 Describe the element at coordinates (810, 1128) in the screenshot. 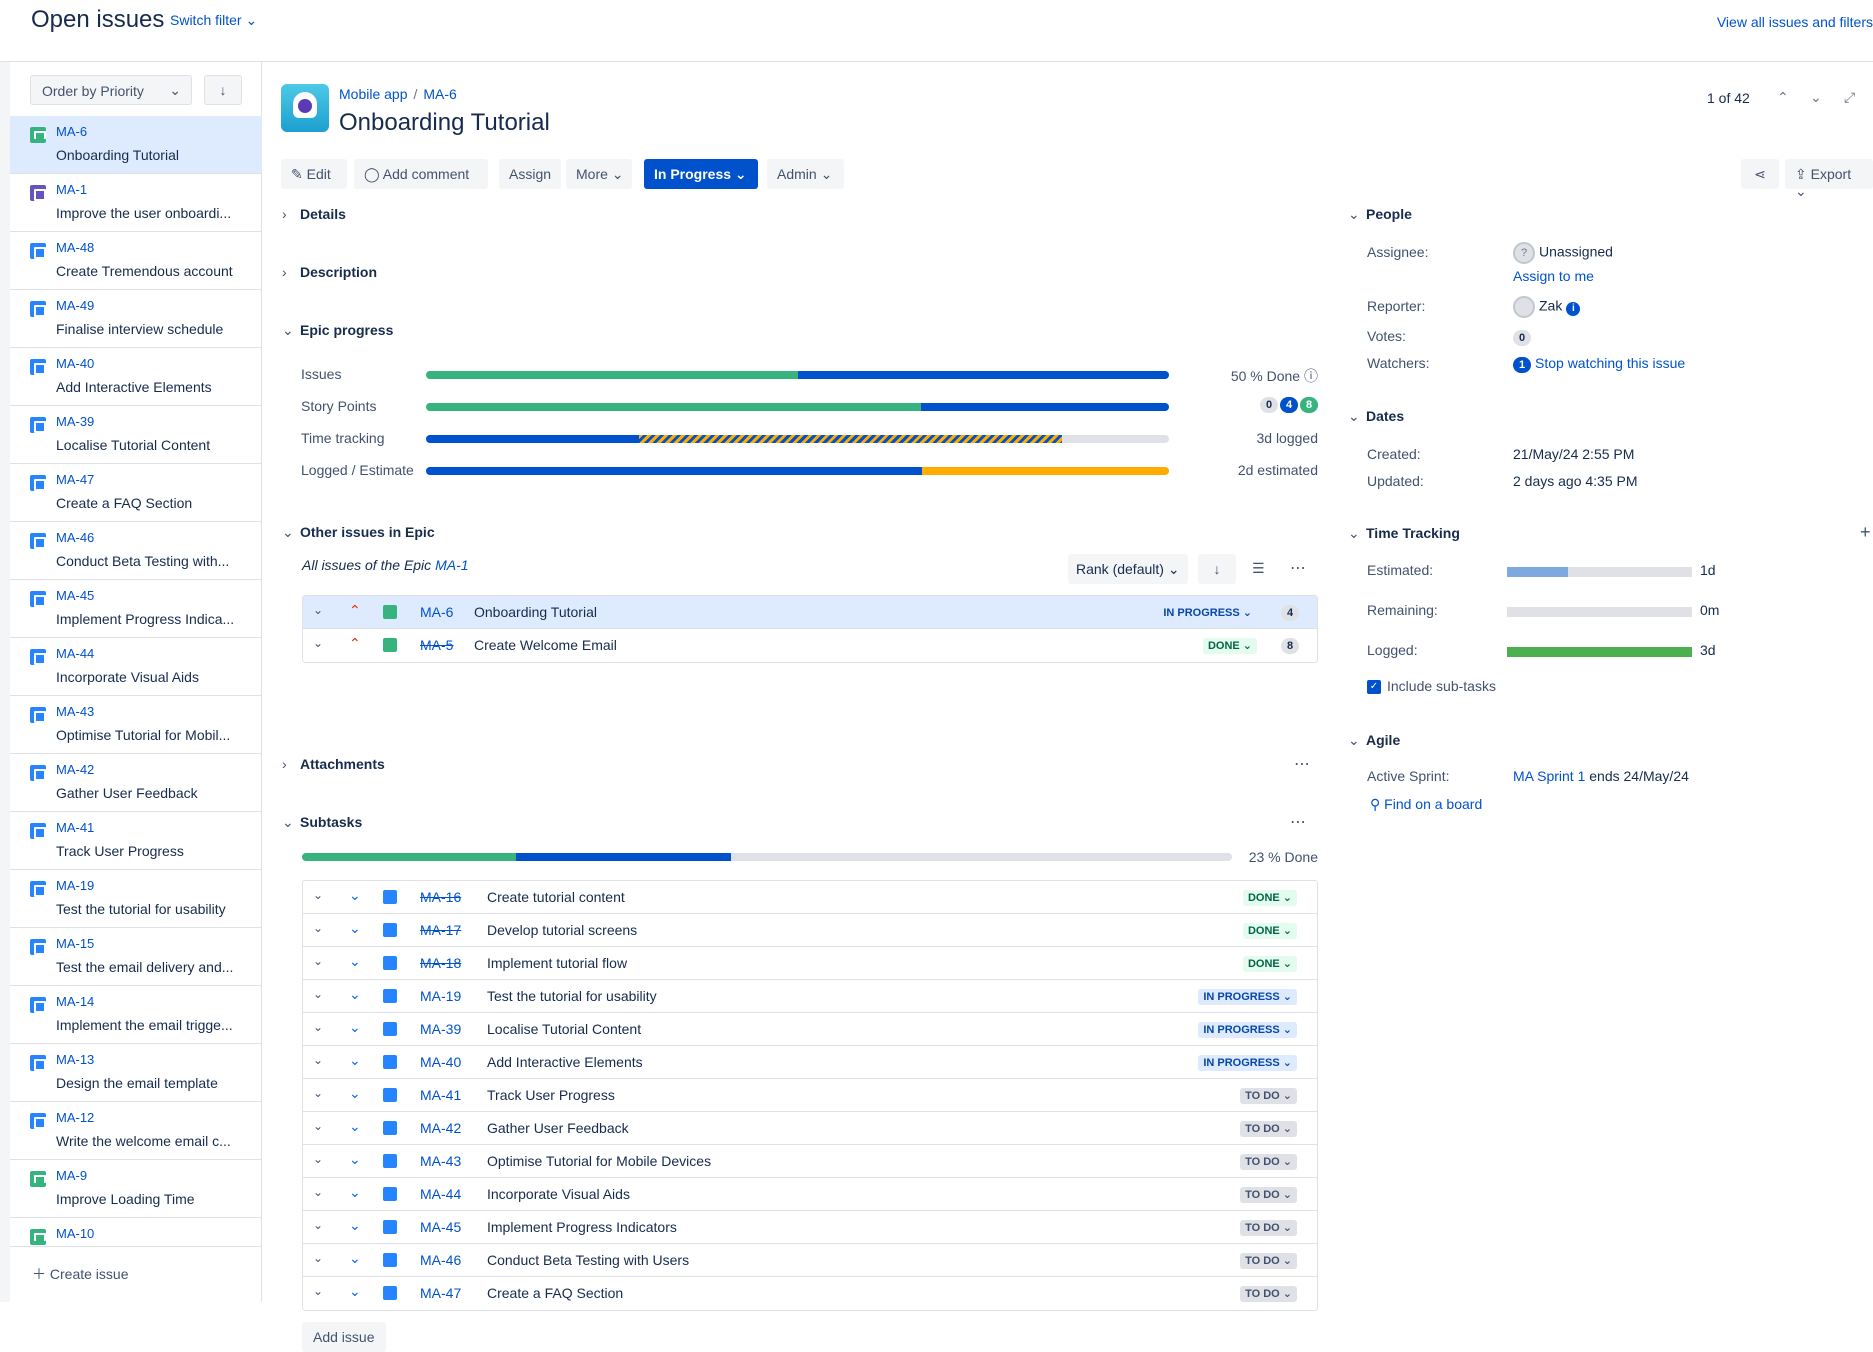

I see `table-row: ⌄ ⌄ MA-42 Gather User Feedback TO DO ⌄` at that location.